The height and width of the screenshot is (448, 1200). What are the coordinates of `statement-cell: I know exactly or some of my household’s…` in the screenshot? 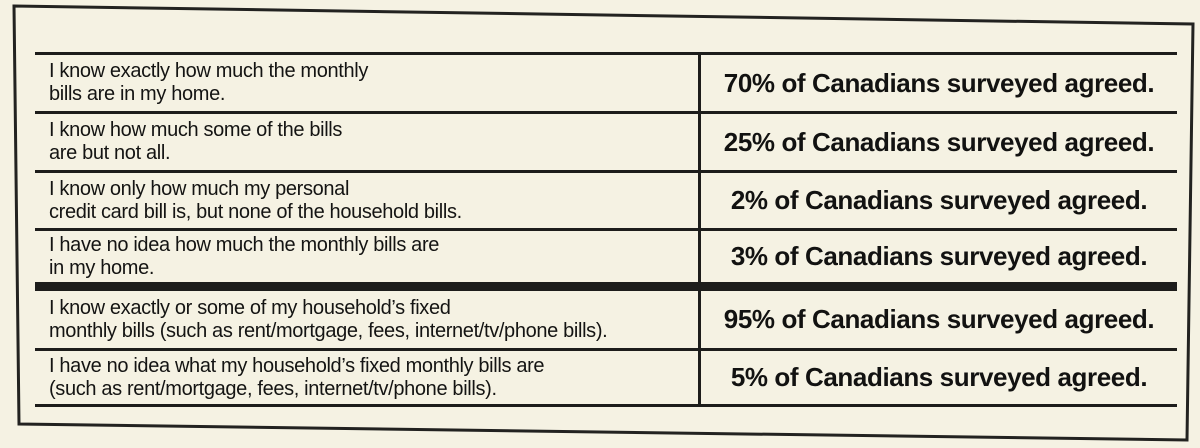 It's located at (366, 319).